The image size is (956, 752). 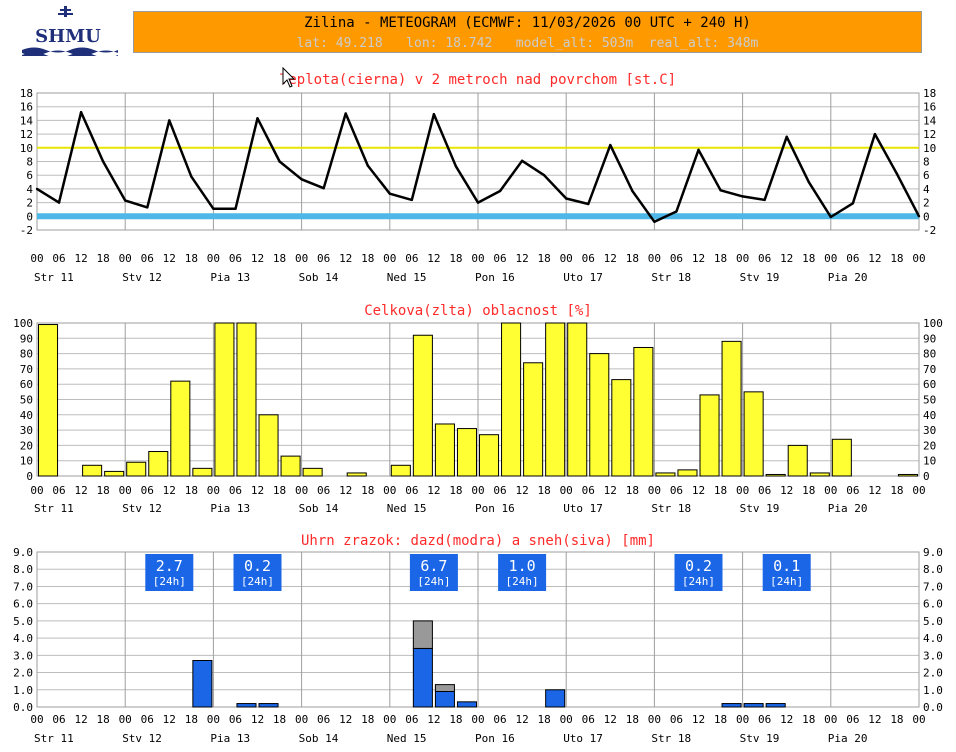 I want to click on y-tick-label-right: 2.0, so click(x=933, y=673).